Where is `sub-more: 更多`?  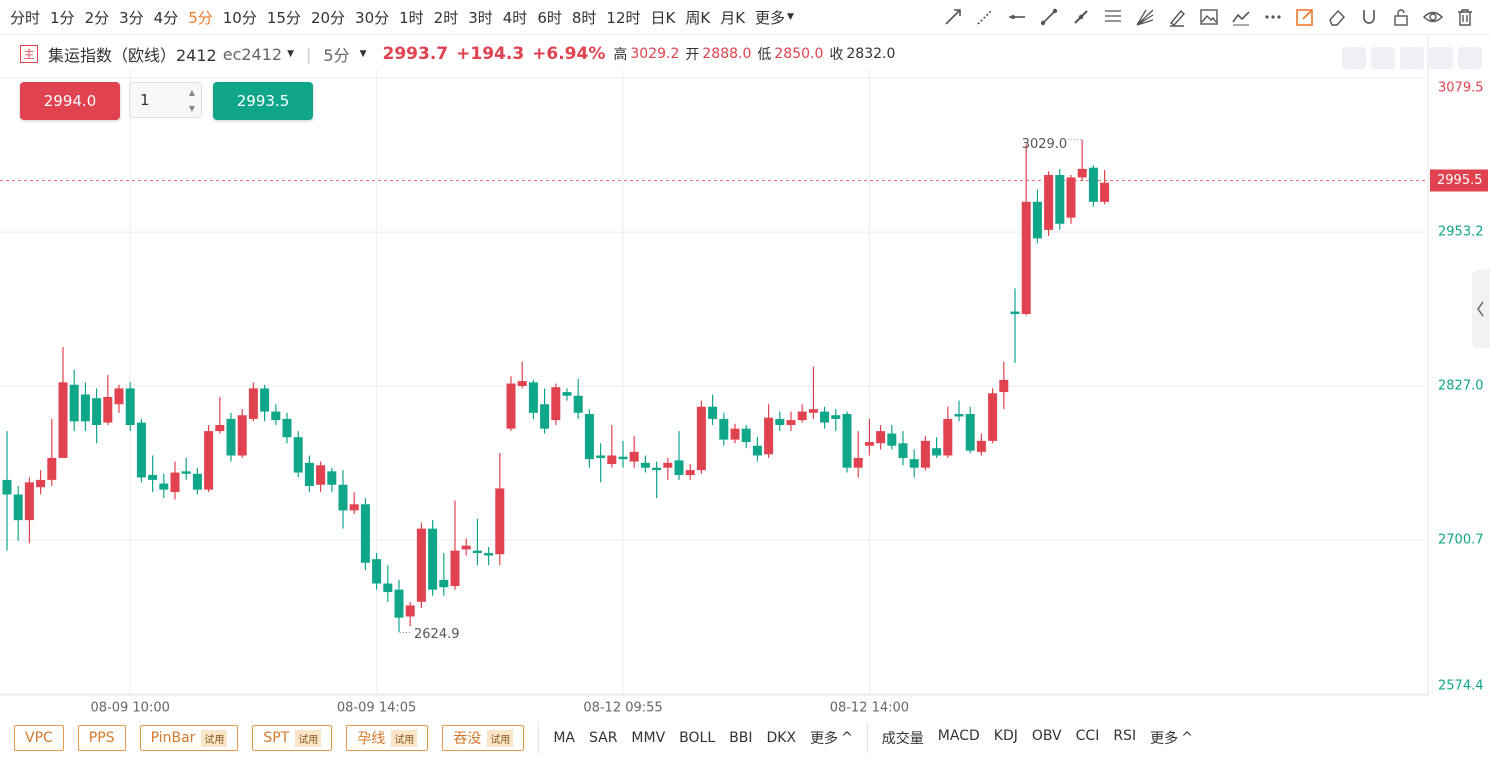 sub-more: 更多 is located at coordinates (1164, 739).